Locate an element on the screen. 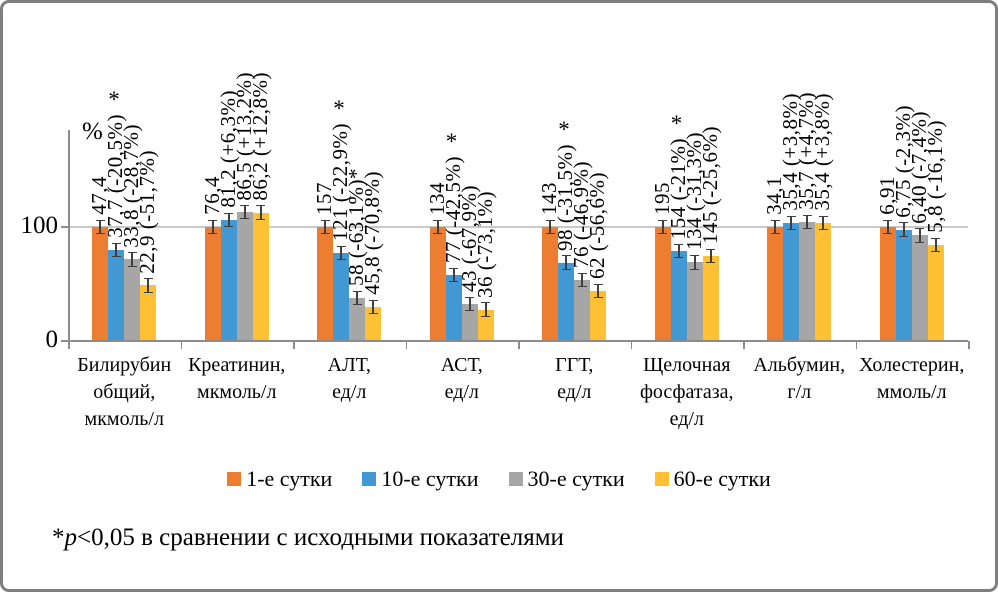 This screenshot has height=592, width=998. legend-label: 60-е сутки is located at coordinates (722, 478).